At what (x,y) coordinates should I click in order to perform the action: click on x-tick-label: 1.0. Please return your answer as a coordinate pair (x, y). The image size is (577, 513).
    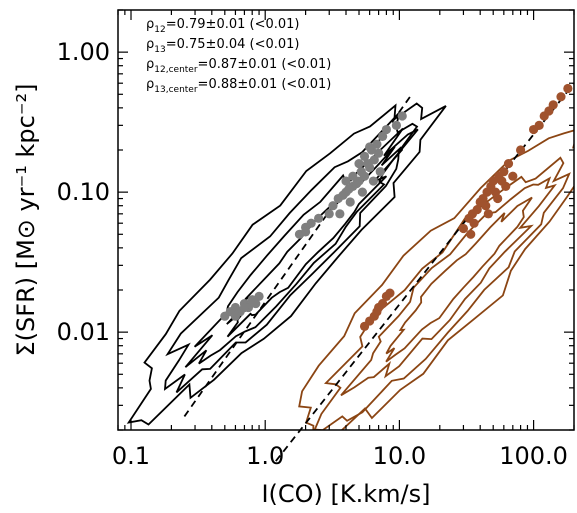
    Looking at the image, I should click on (265, 456).